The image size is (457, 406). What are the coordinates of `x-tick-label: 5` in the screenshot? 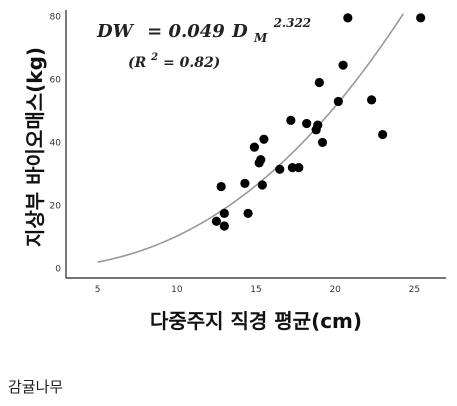 It's located at (98, 290).